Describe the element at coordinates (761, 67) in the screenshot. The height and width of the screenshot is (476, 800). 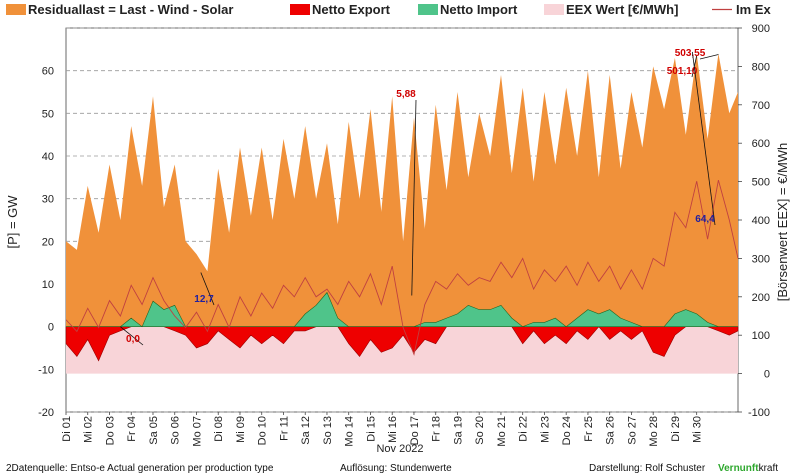
I see `right-tick-label: 800` at that location.